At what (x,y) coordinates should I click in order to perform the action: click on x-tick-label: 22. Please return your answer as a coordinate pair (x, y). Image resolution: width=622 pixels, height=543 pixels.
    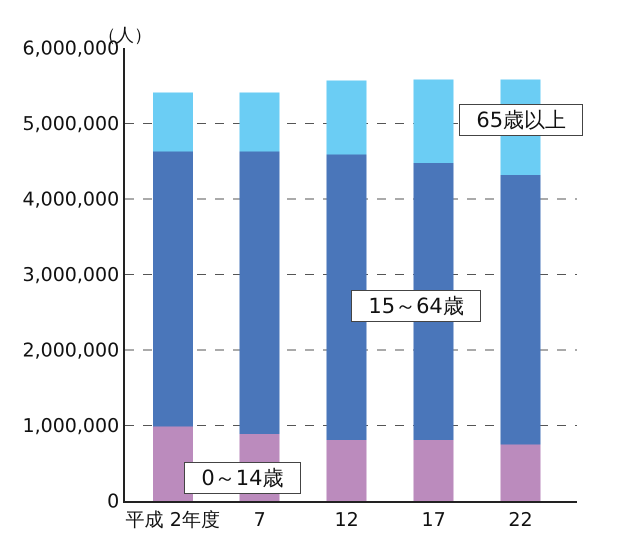
    Looking at the image, I should click on (520, 519).